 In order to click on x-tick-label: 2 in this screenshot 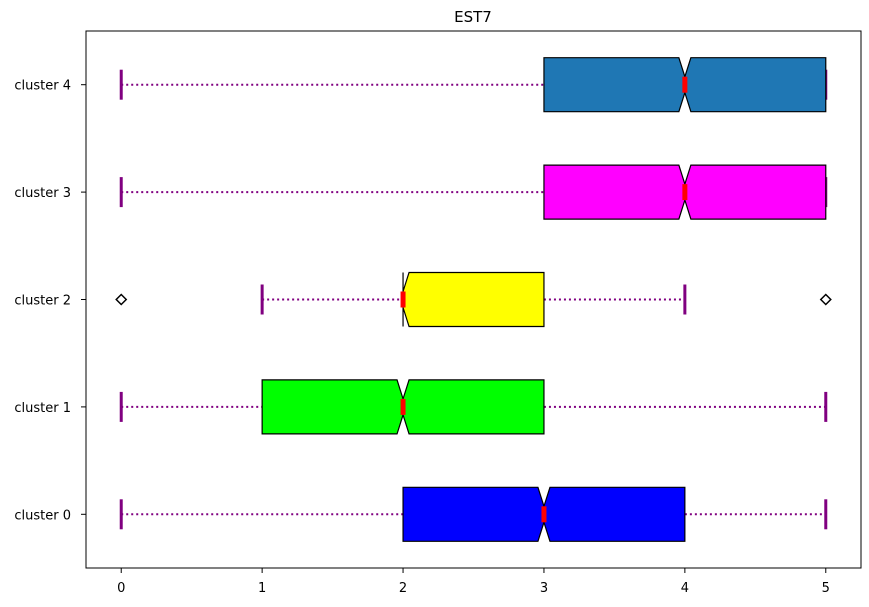, I will do `click(403, 588)`.